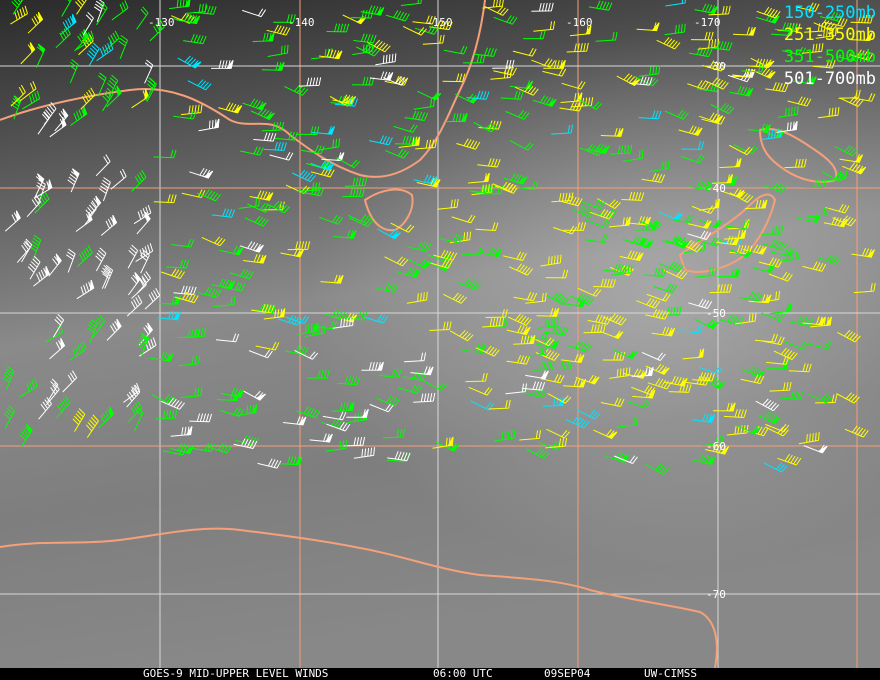 This screenshot has width=880, height=680. What do you see at coordinates (727, 233) in the screenshot?
I see `new-zealand-south-coast` at bounding box center [727, 233].